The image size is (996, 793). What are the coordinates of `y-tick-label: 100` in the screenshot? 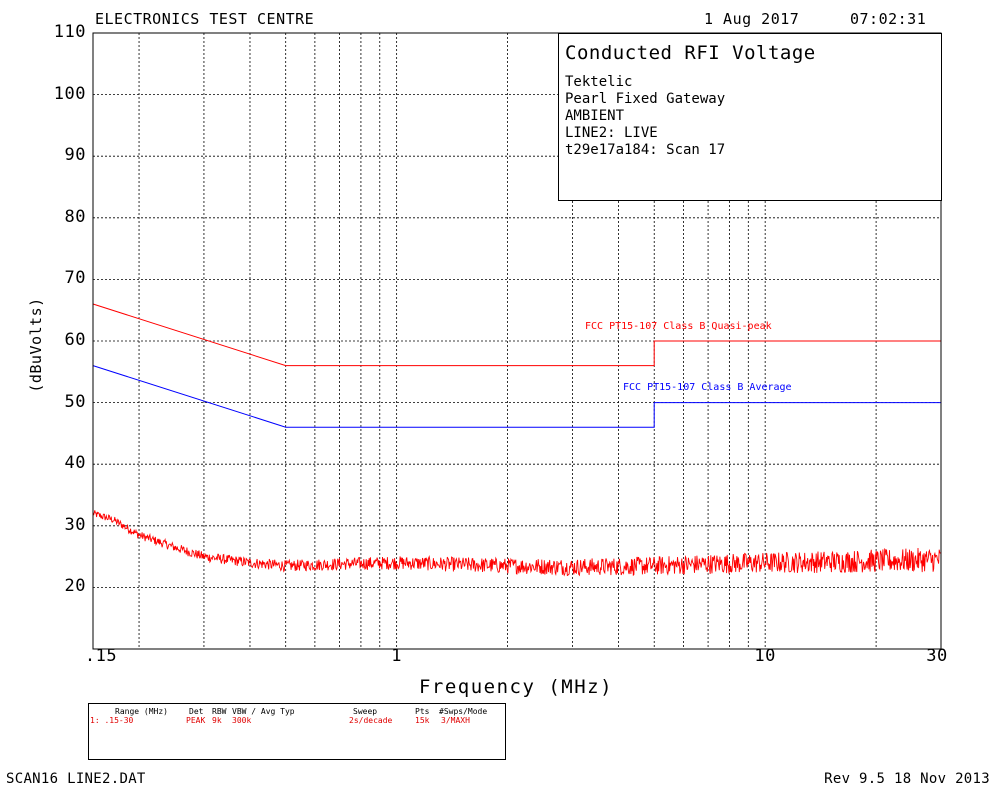 It's located at (69, 93).